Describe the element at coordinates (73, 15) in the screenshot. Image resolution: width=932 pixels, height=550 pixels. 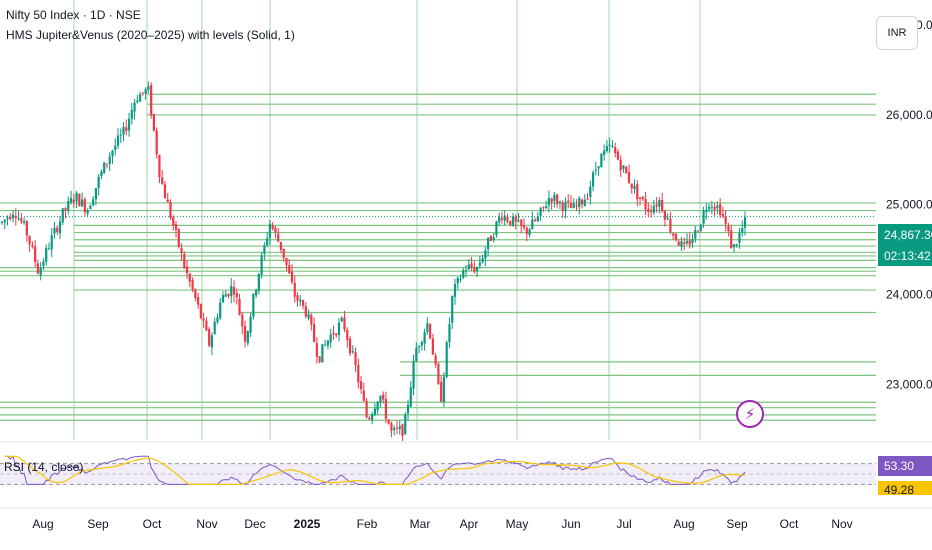
I see `chart-title: Nifty 50 Index · 1D · NSE` at that location.